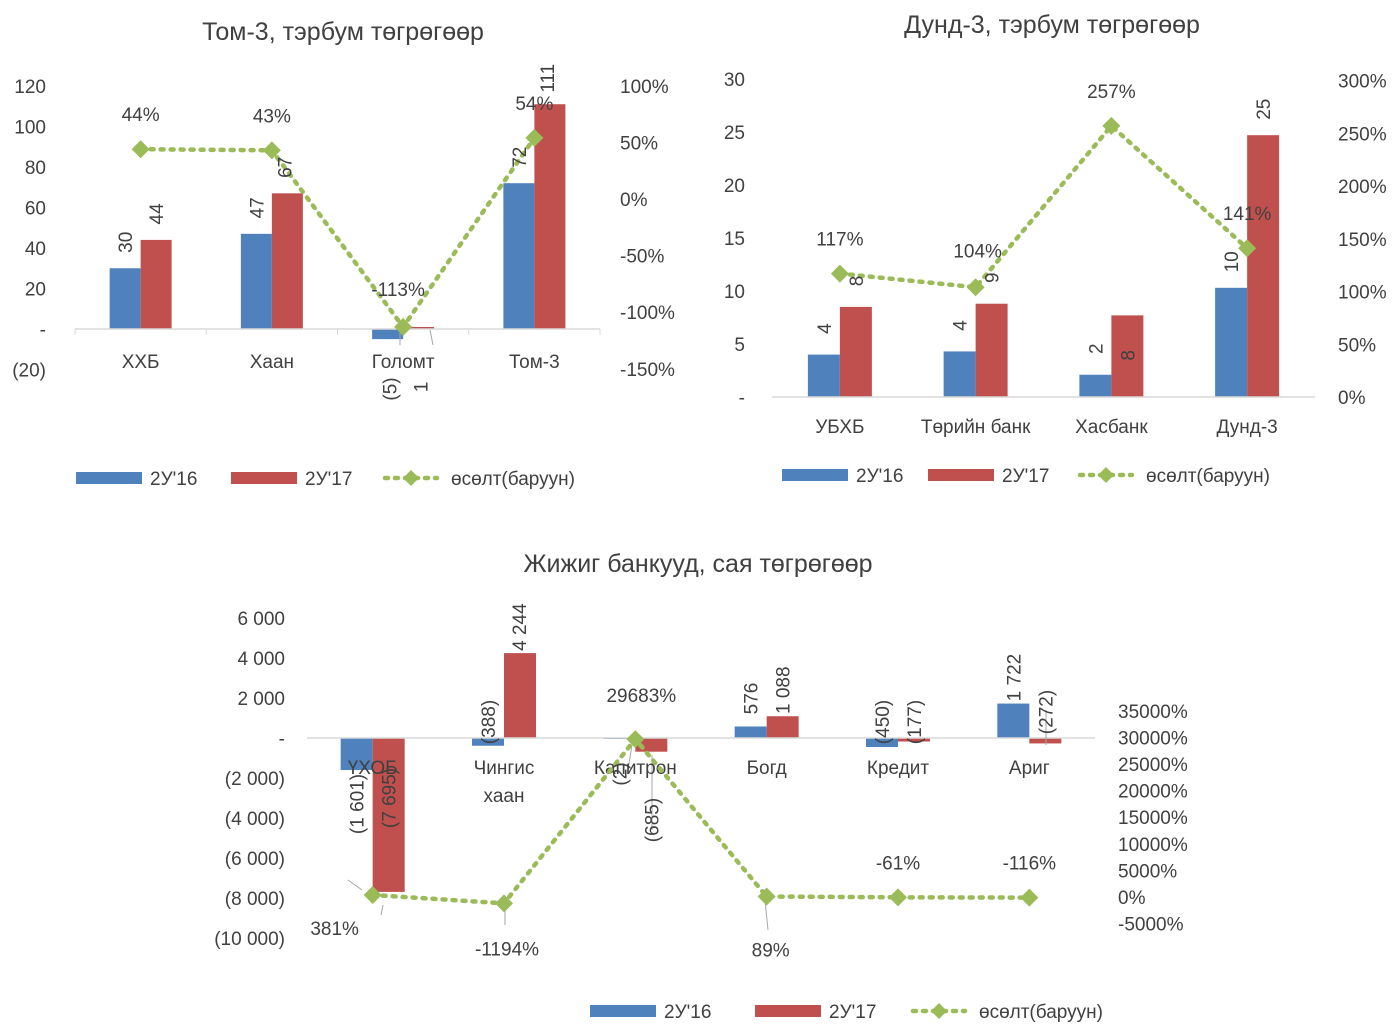 This screenshot has height=1028, width=1395. Describe the element at coordinates (825, 328) in the screenshot. I see `bar-value-label-dund3-y16-0: 4` at that location.